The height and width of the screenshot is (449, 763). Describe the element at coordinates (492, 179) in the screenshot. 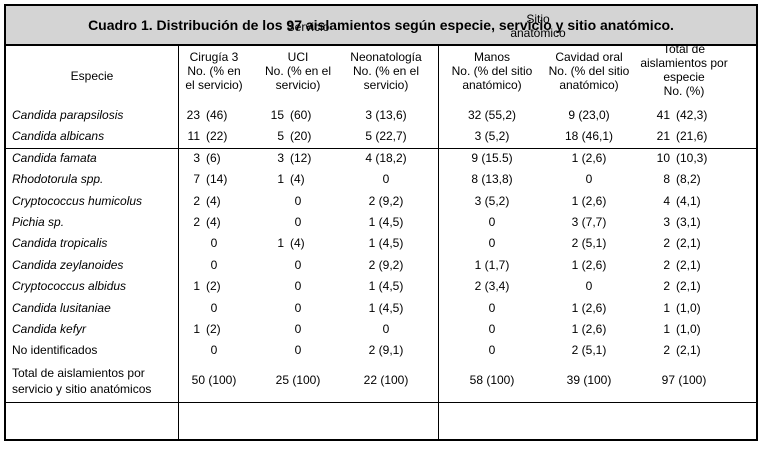

I see `cell-value: 8 (13,8)` at that location.